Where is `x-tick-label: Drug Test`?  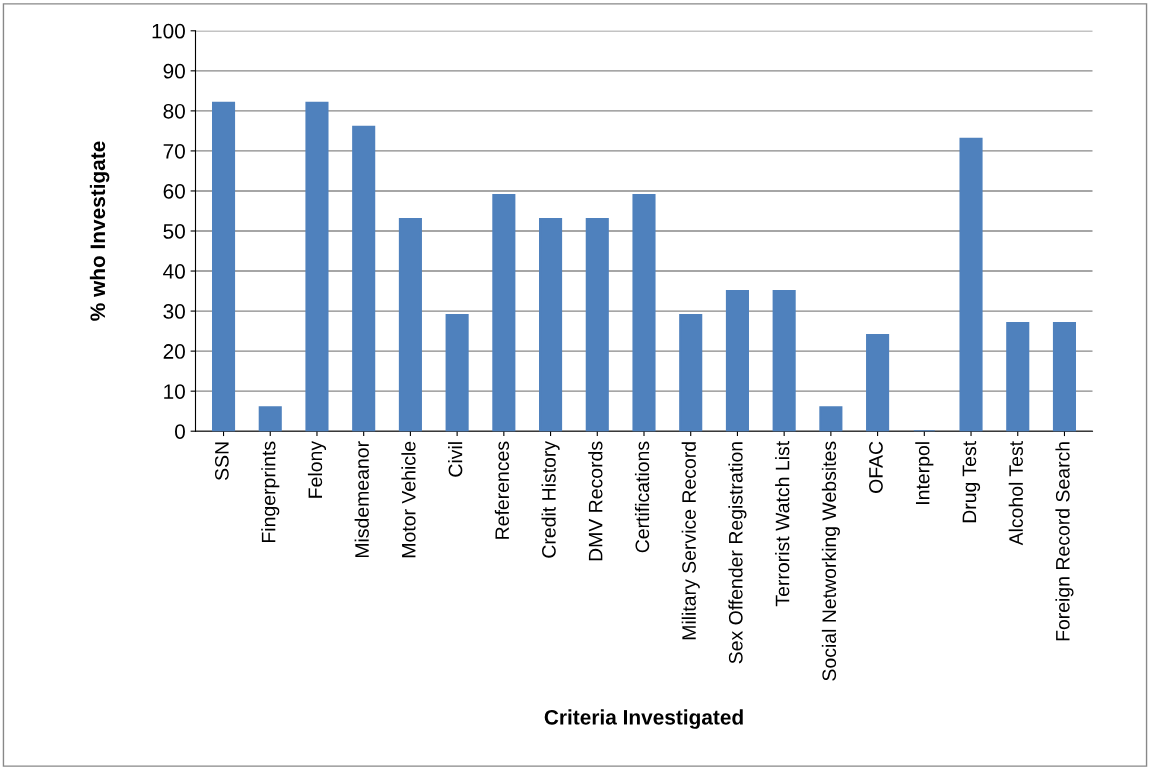
x-tick-label: Drug Test is located at coordinates (971, 482).